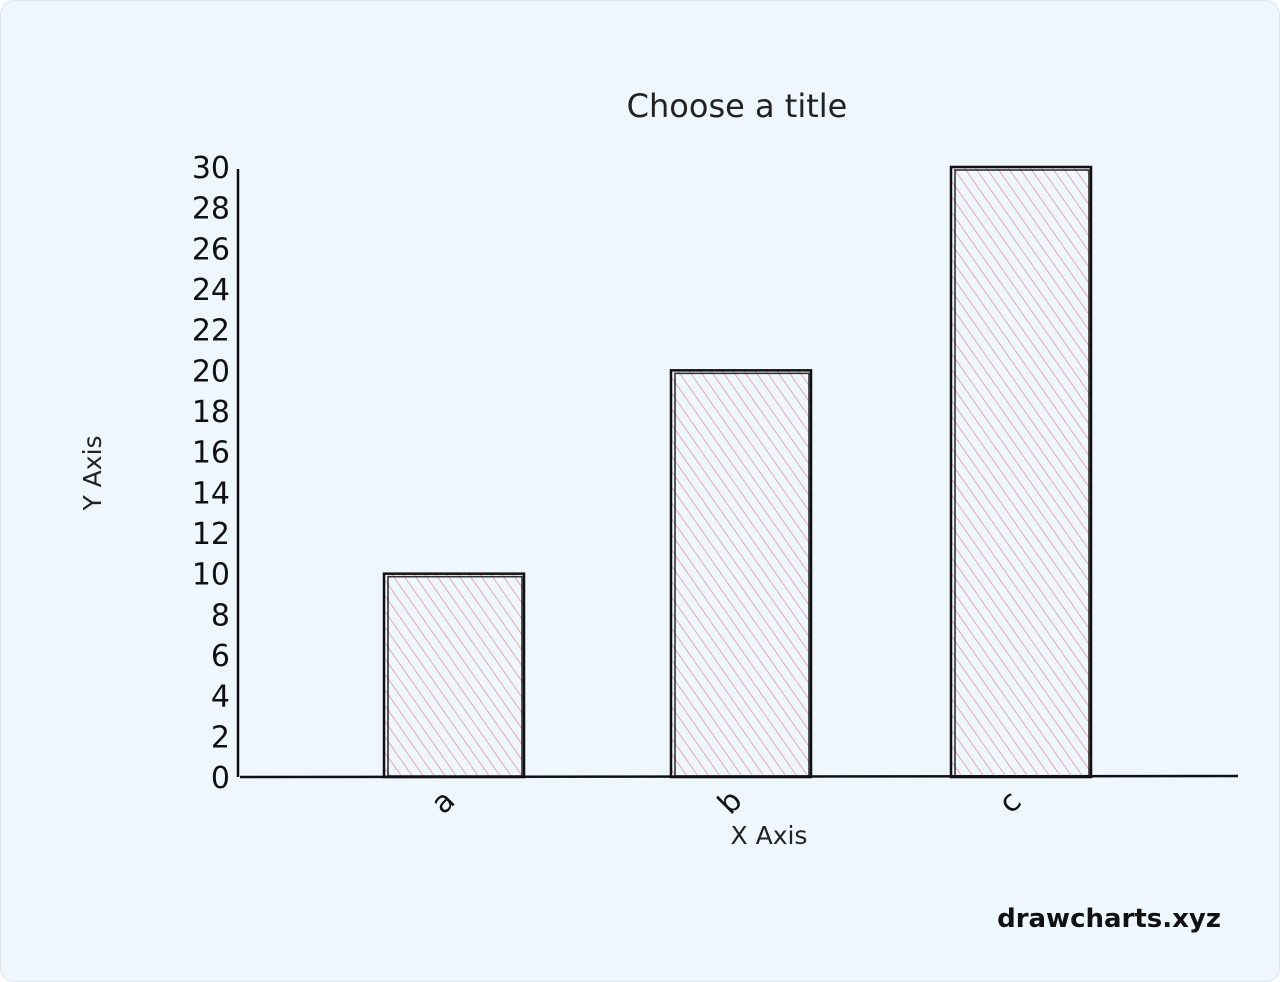  Describe the element at coordinates (443, 802) in the screenshot. I see `x-tick-label: a` at that location.